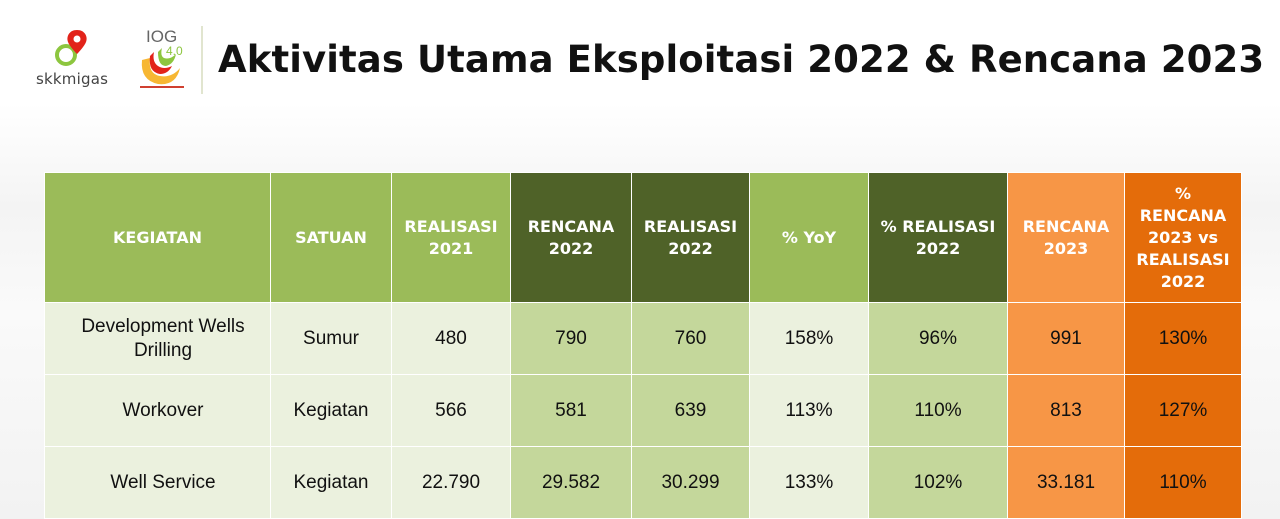 The width and height of the screenshot is (1280, 519). Describe the element at coordinates (174, 51) in the screenshot. I see `iog-logo-version: 4.0` at that location.